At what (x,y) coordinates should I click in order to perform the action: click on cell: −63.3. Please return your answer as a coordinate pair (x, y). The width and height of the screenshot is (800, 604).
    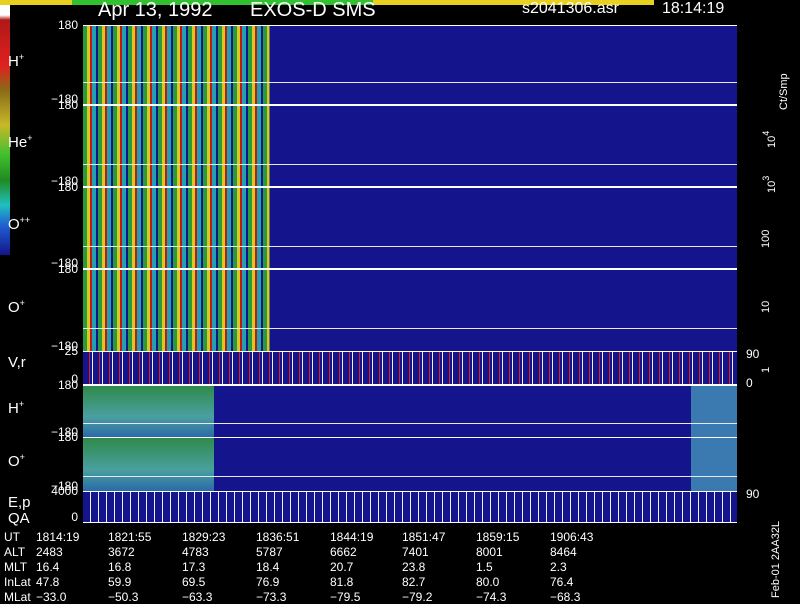
    Looking at the image, I should click on (197, 597).